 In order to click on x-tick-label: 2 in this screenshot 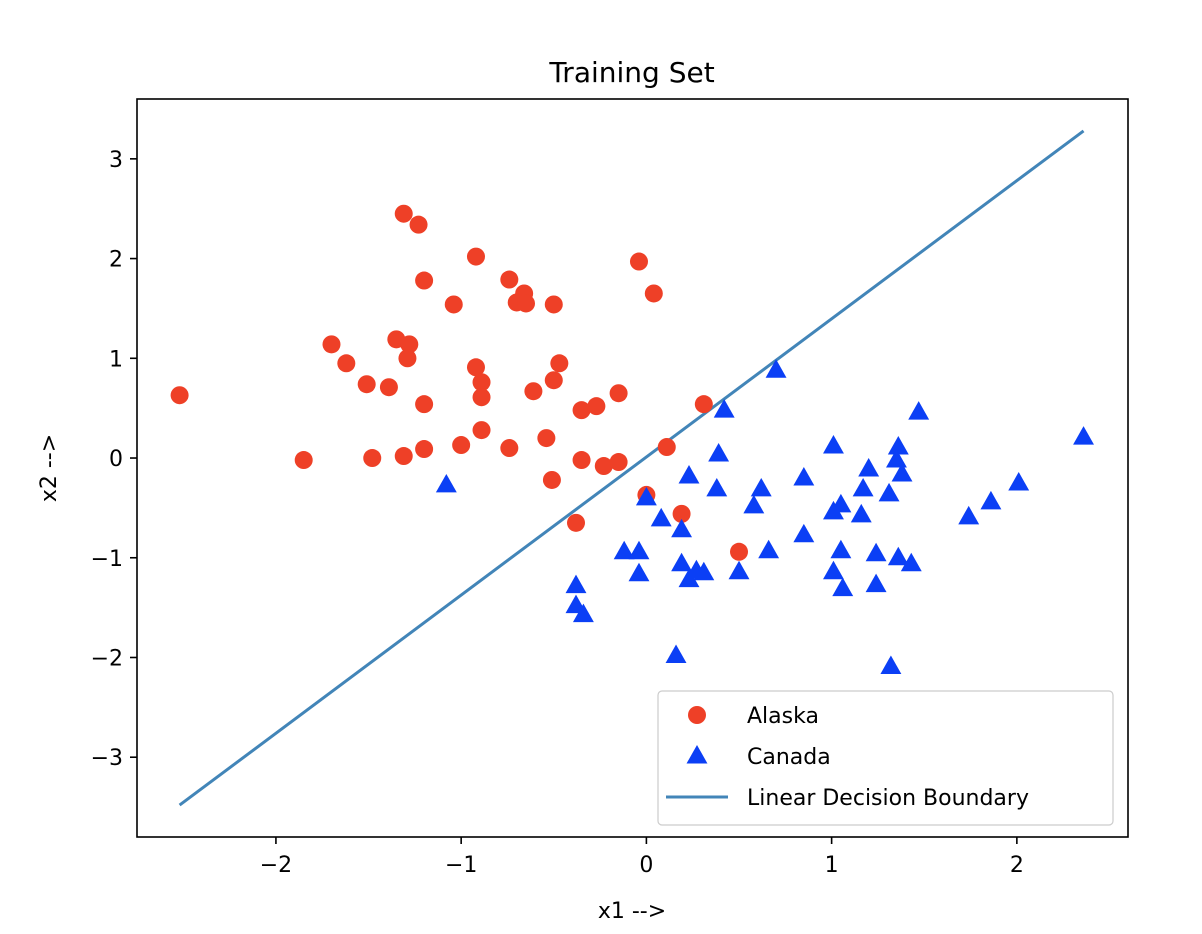, I will do `click(1017, 865)`.